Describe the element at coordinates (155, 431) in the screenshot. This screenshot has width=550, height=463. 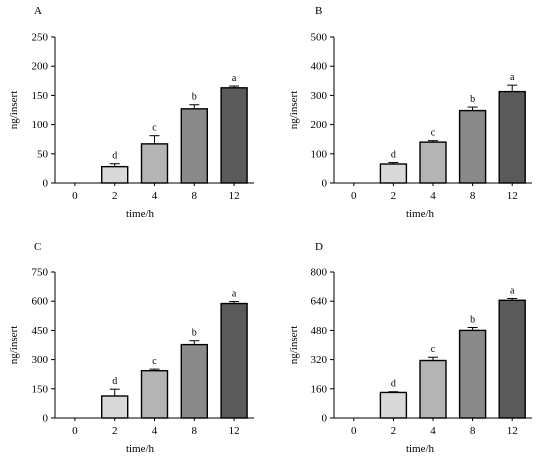
I see `panel-c-x-tick-label: 4` at that location.